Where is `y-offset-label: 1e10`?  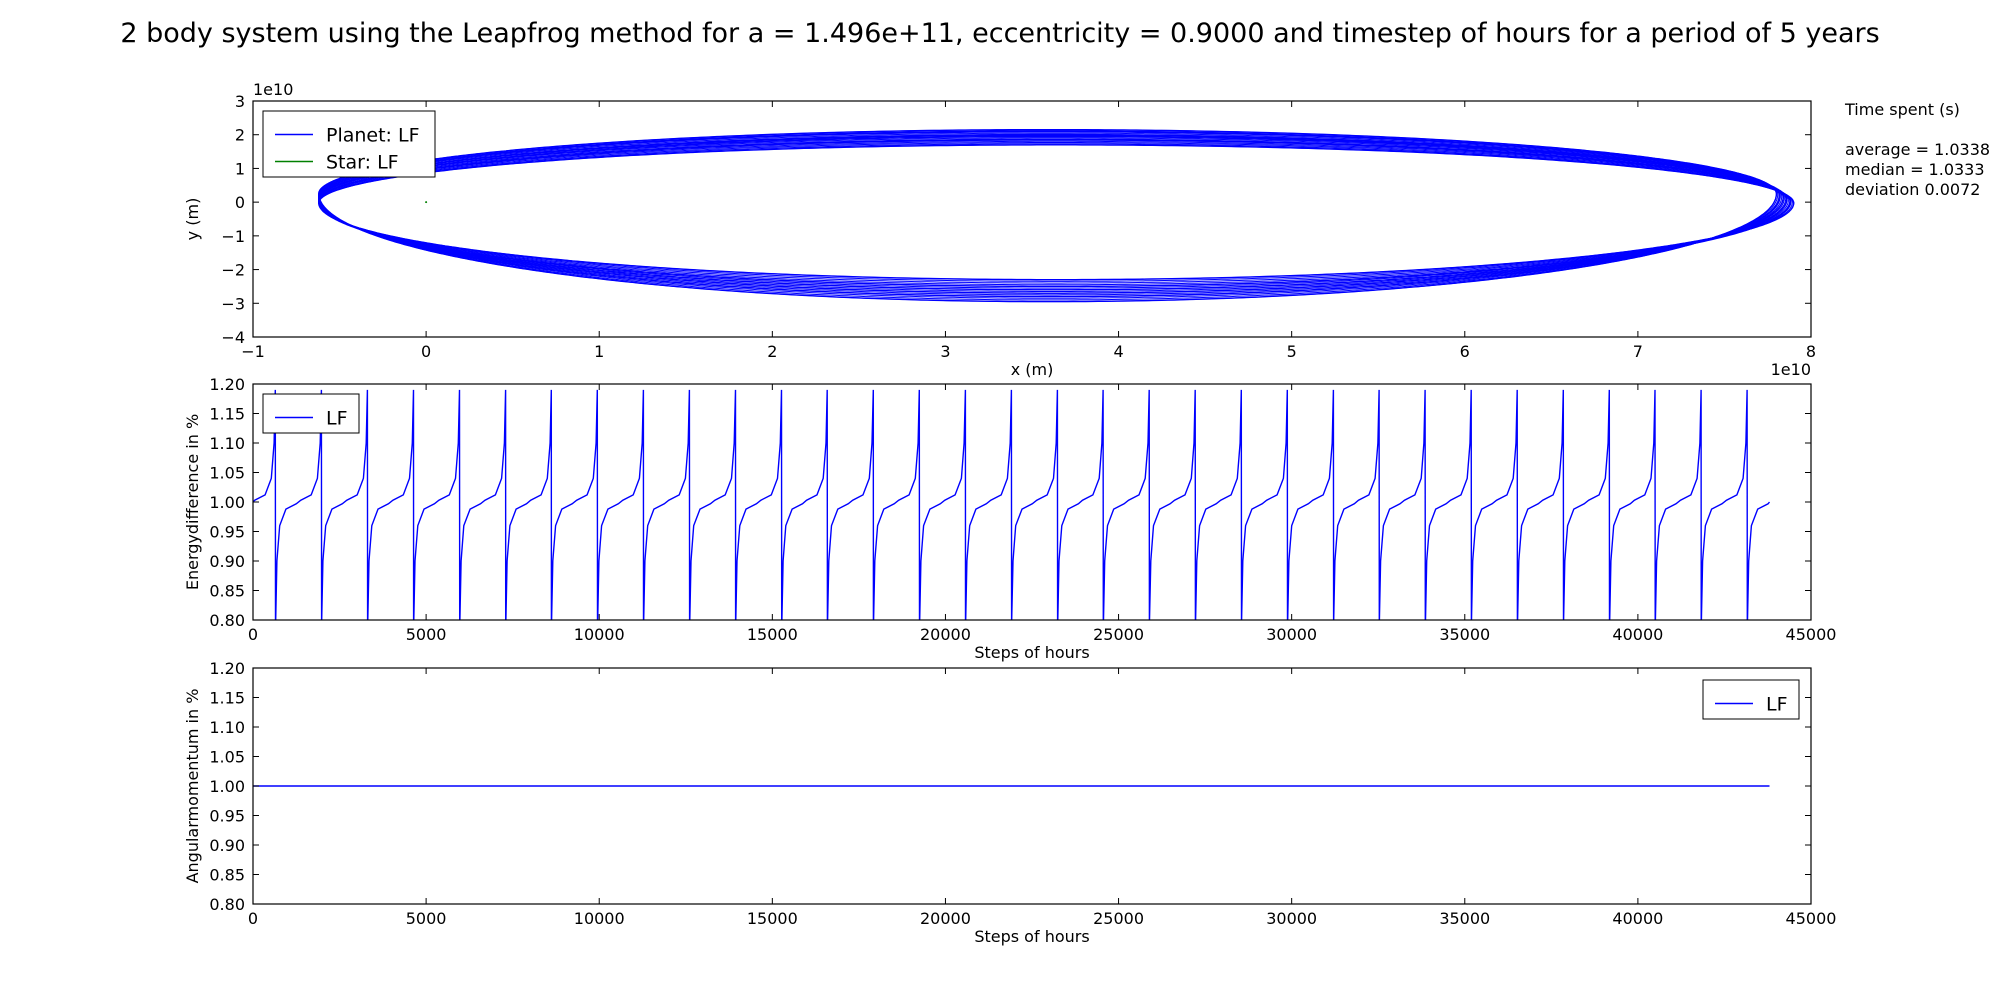
y-offset-label: 1e10 is located at coordinates (273, 89).